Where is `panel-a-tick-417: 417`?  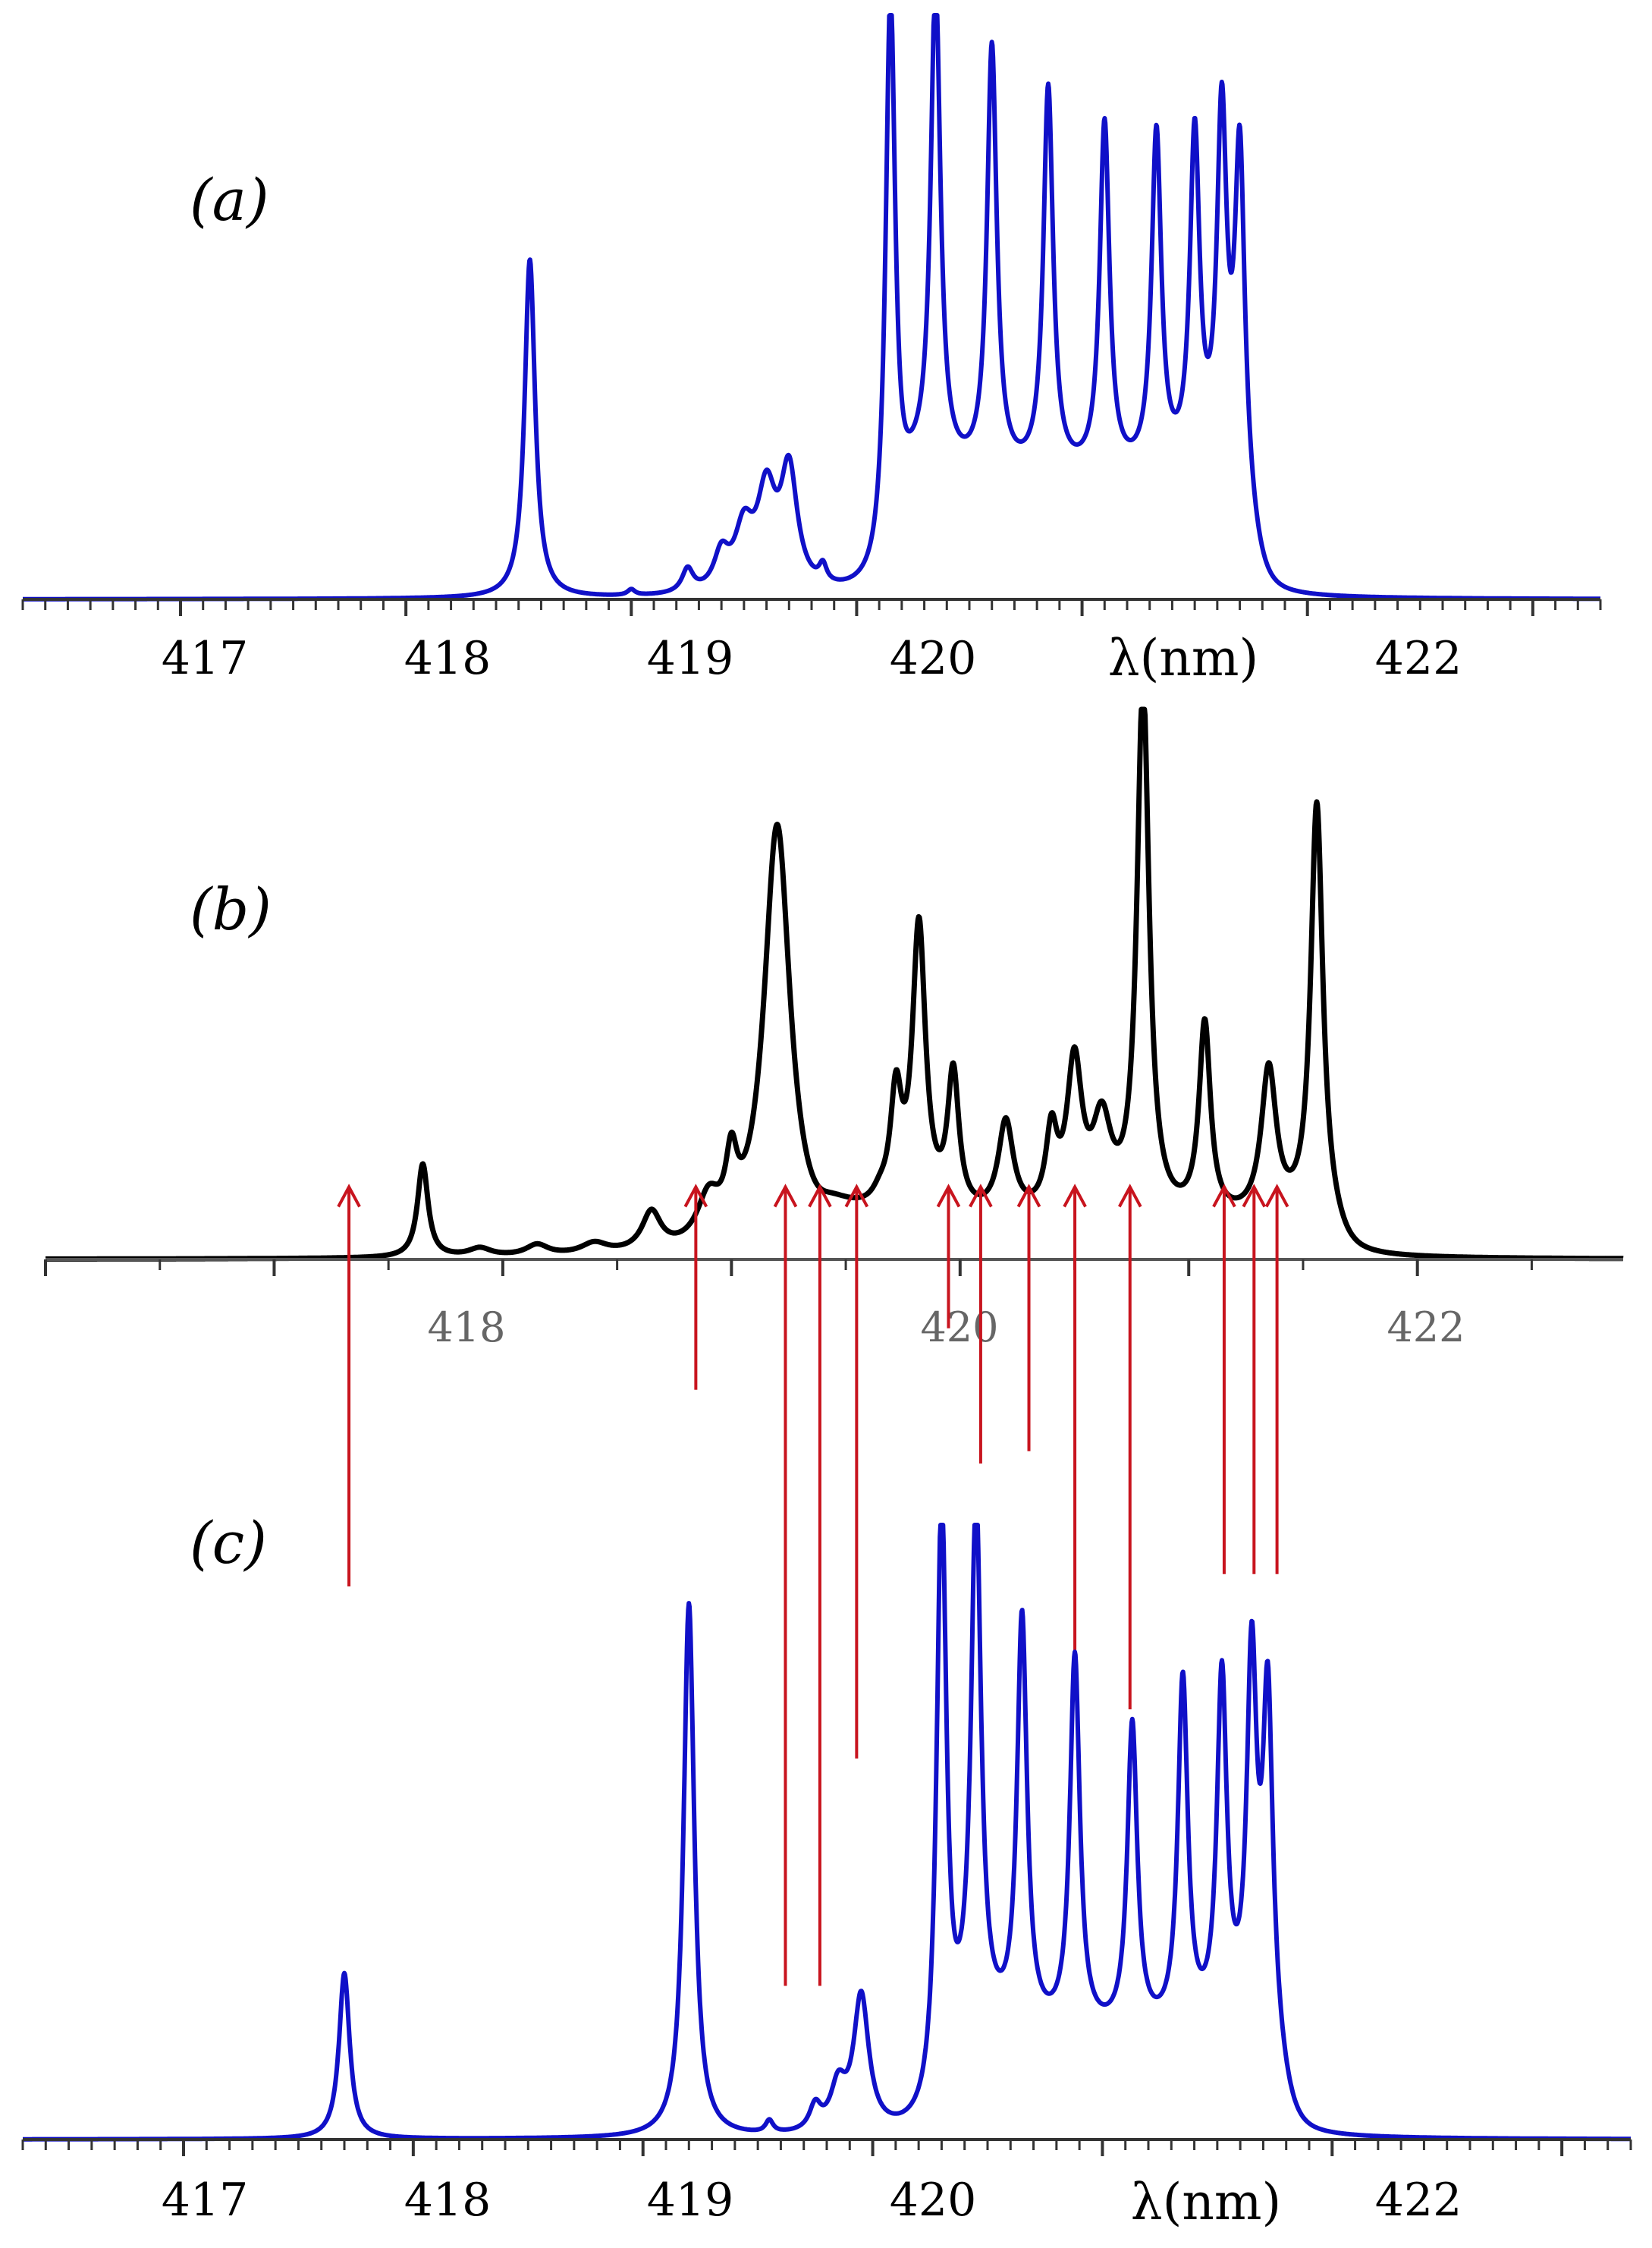 panel-a-tick-417: 417 is located at coordinates (206, 658).